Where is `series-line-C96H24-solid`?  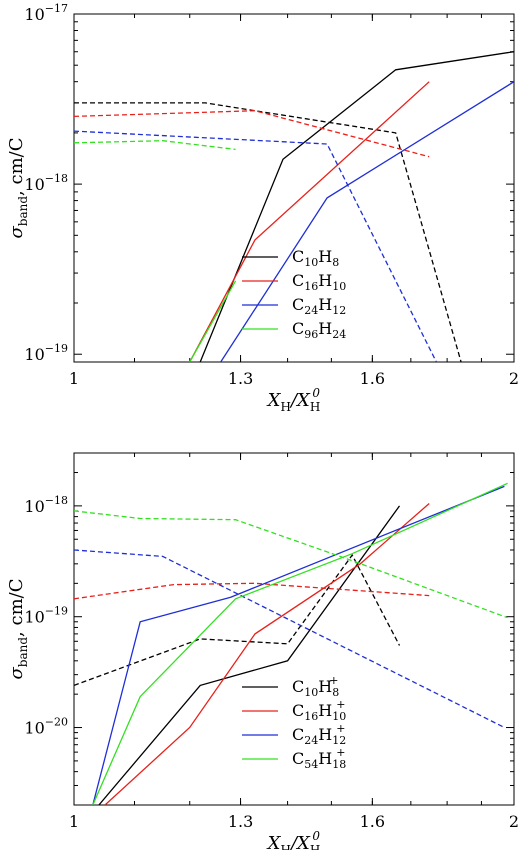
series-line-C96H24-solid is located at coordinates (213, 321).